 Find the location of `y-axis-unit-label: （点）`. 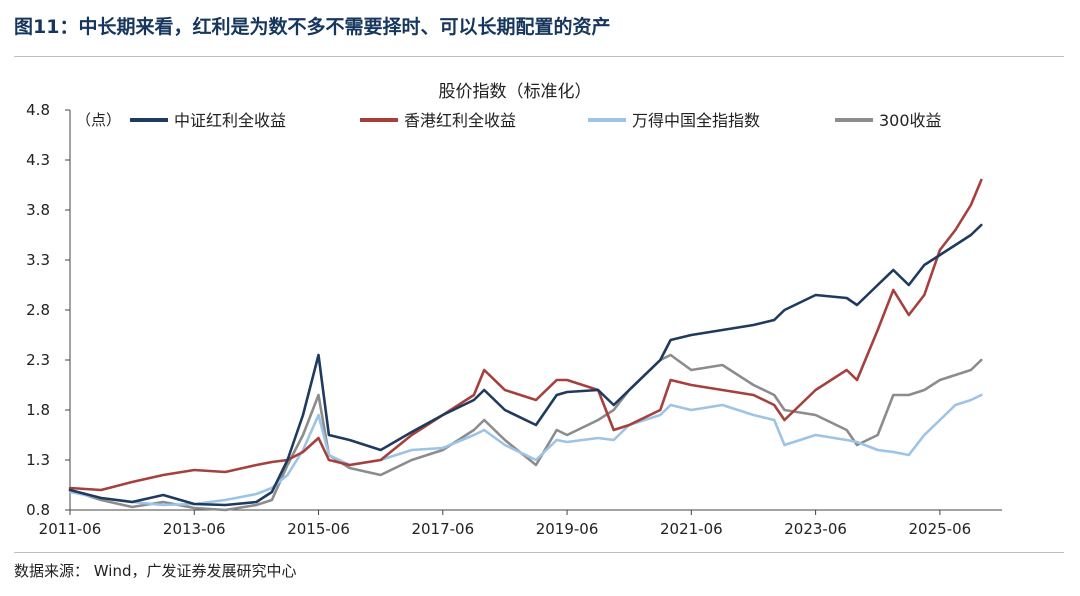

y-axis-unit-label: （点） is located at coordinates (98, 120).